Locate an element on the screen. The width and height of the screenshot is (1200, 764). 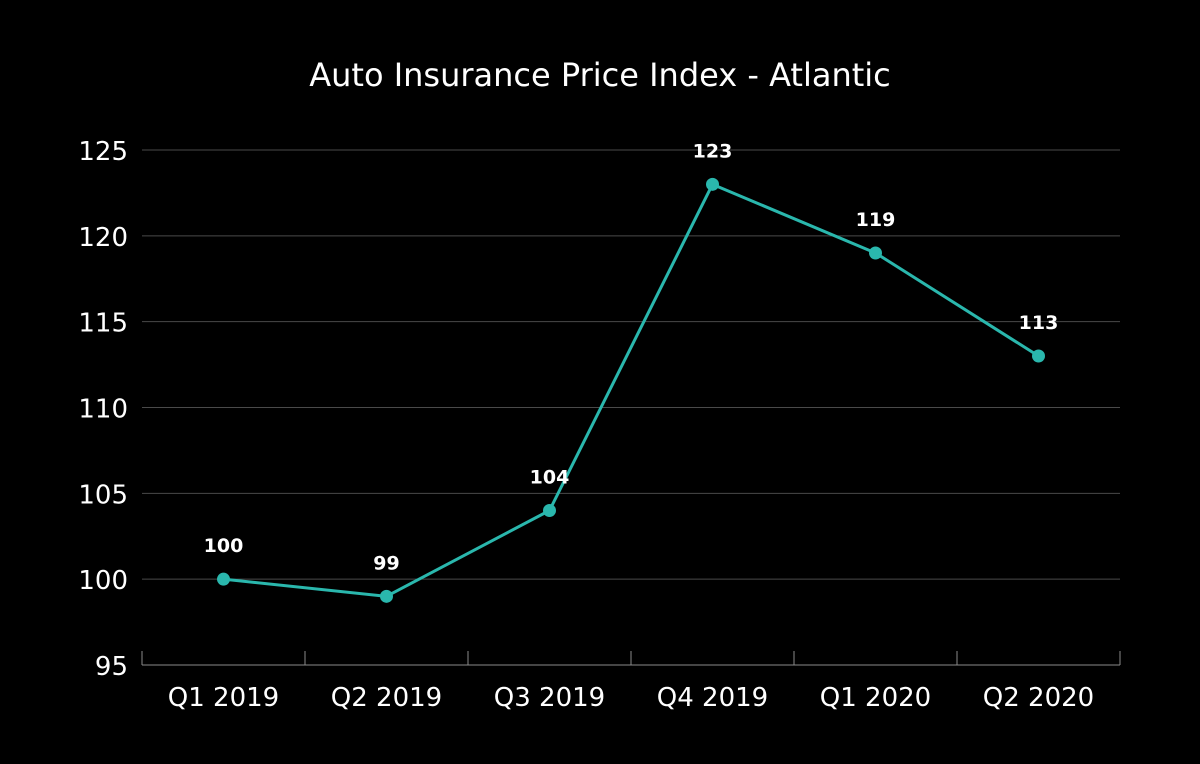
y-axis-tick-labels: 95 100 105 110 115 120 125 is located at coordinates (103, 409).